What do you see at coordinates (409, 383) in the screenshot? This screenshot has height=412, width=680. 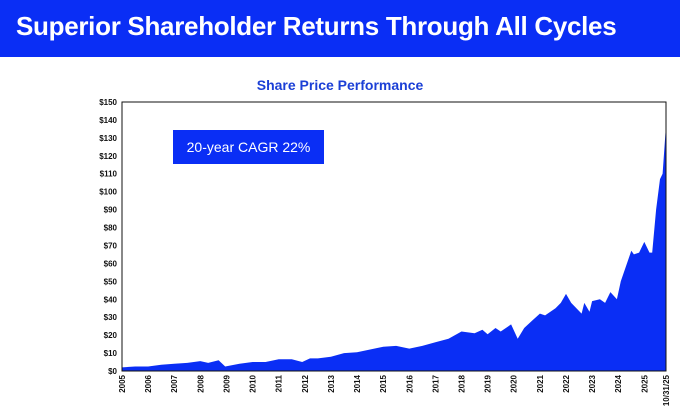 I see `x-tick-label: 2016` at bounding box center [409, 383].